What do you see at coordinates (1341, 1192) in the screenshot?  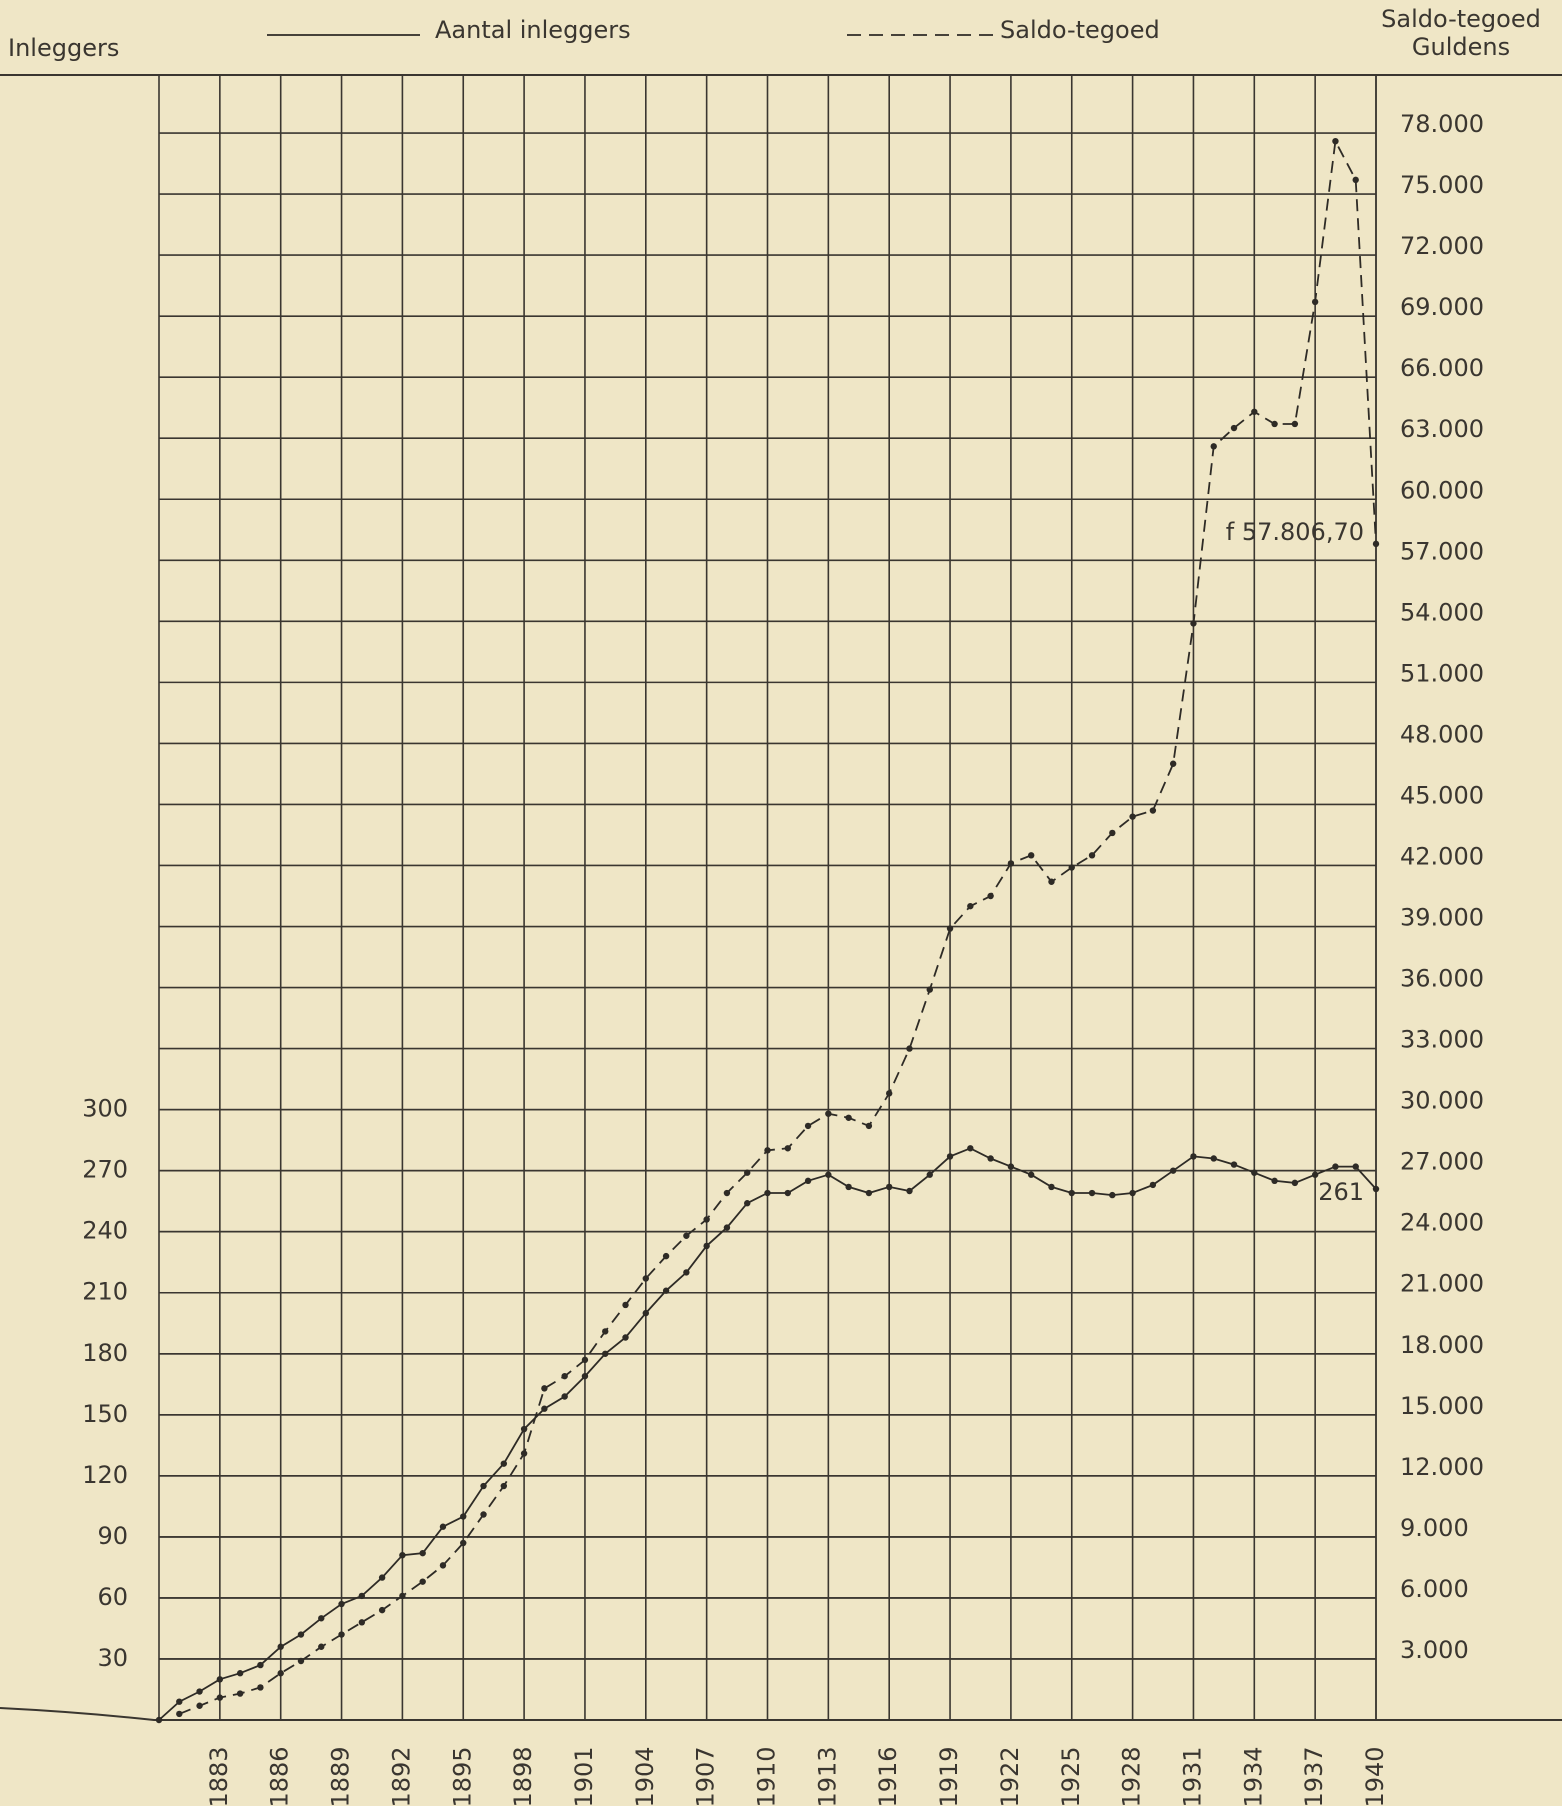 I see `data-label: 261` at bounding box center [1341, 1192].